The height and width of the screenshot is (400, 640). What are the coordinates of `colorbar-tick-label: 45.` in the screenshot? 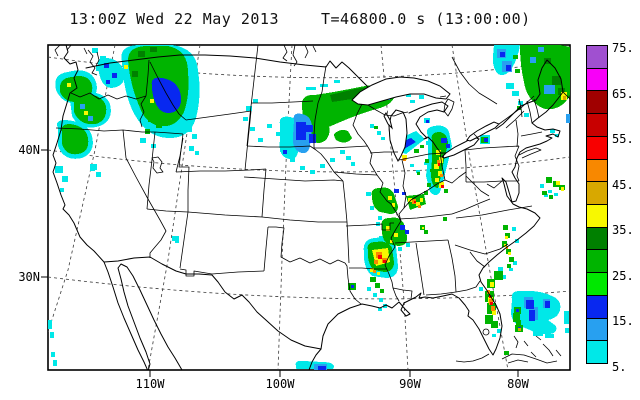 It's located at (623, 184).